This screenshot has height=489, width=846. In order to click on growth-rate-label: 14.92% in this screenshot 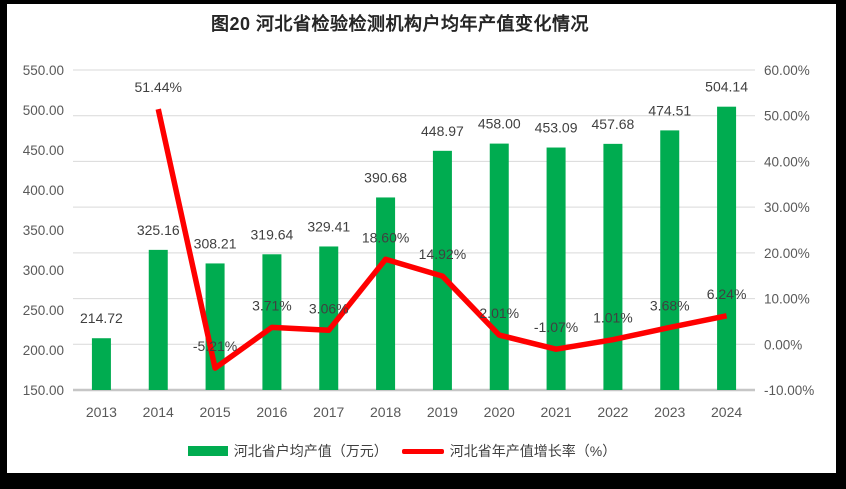, I will do `click(442, 254)`.